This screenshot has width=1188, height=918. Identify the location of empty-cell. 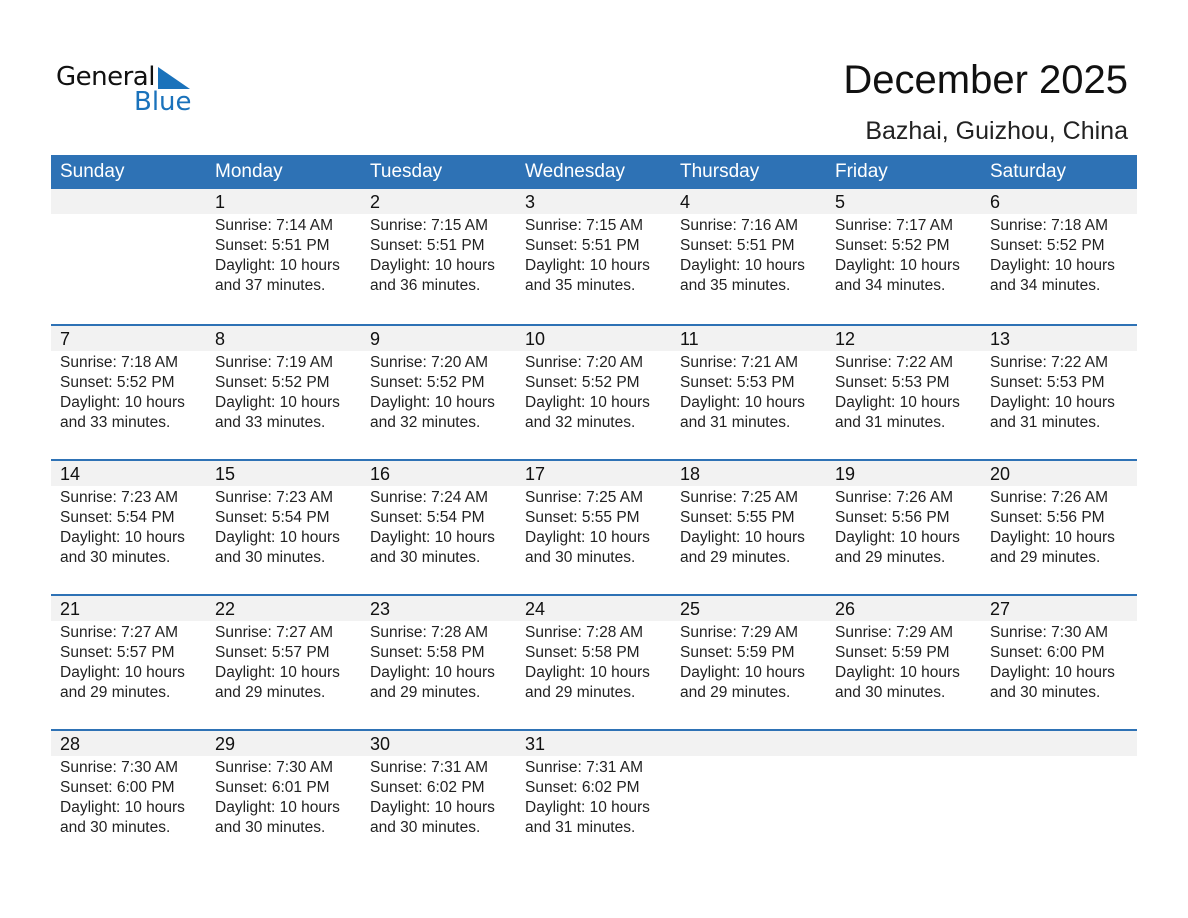
(1058, 784).